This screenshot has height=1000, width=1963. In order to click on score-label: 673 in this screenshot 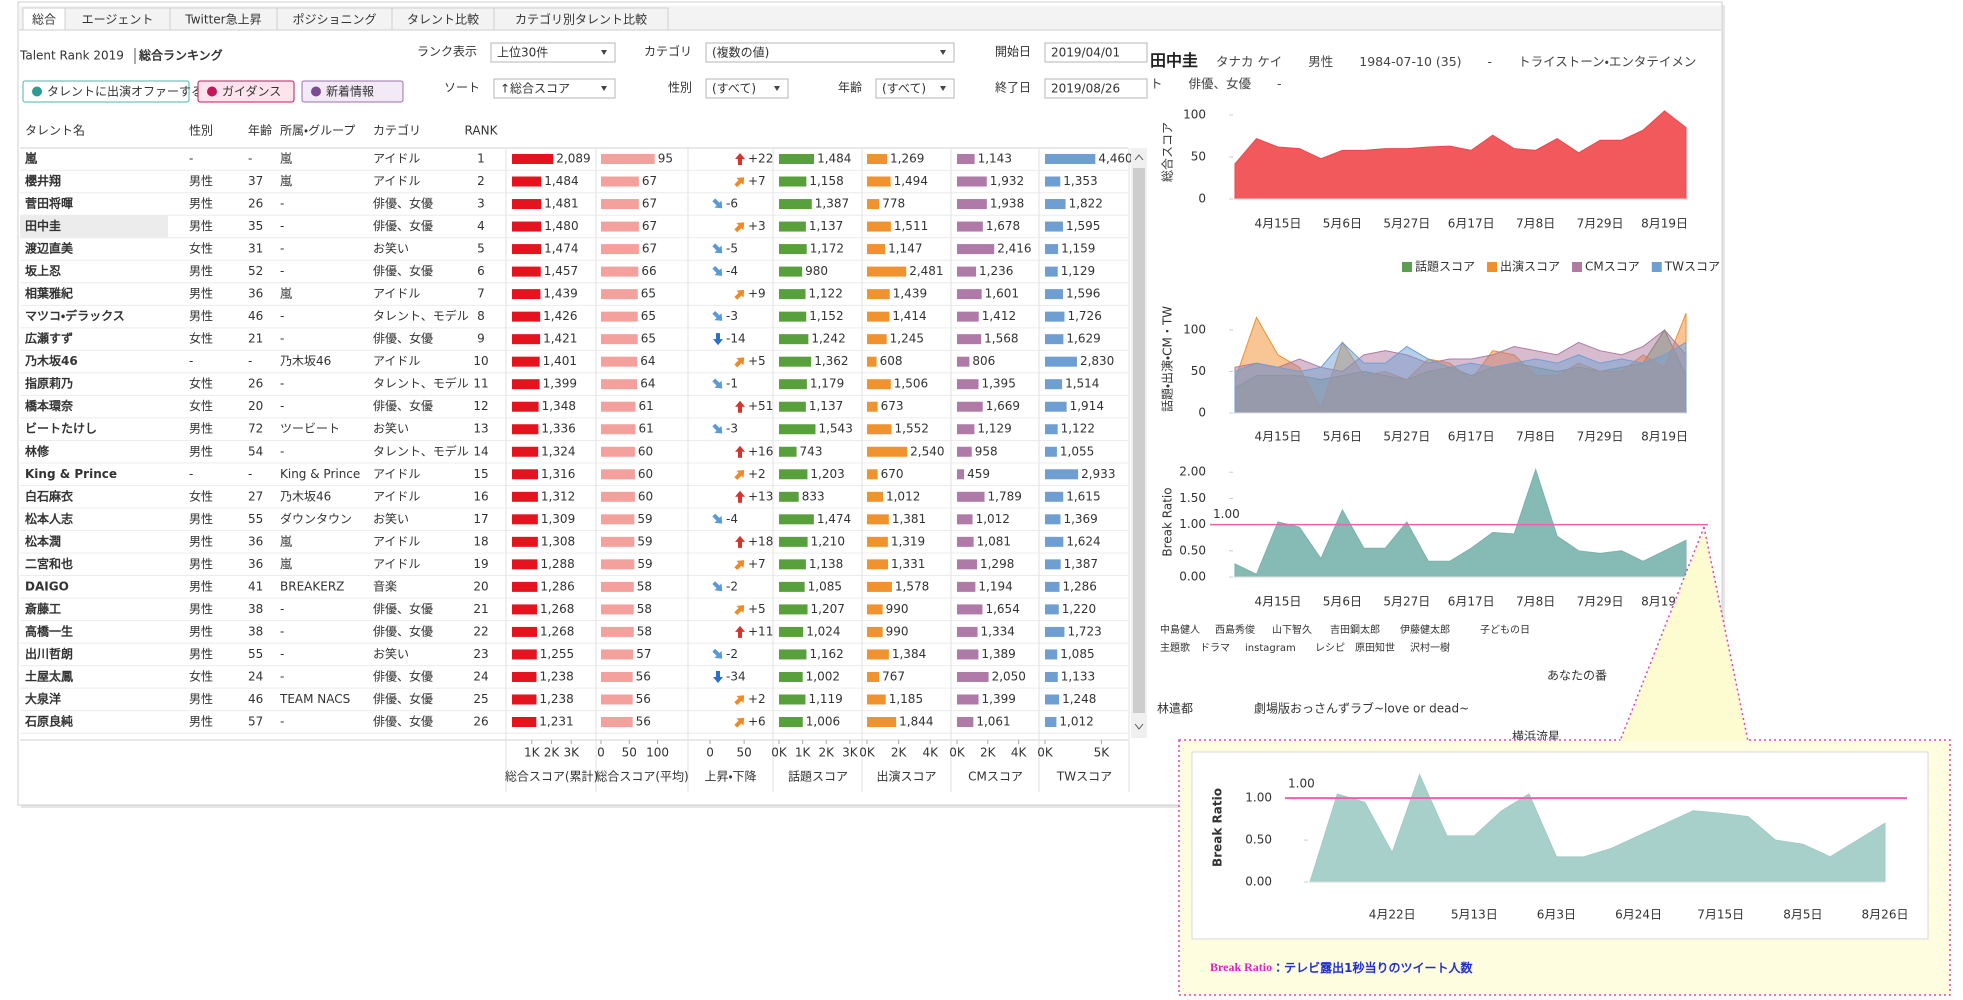, I will do `click(892, 406)`.